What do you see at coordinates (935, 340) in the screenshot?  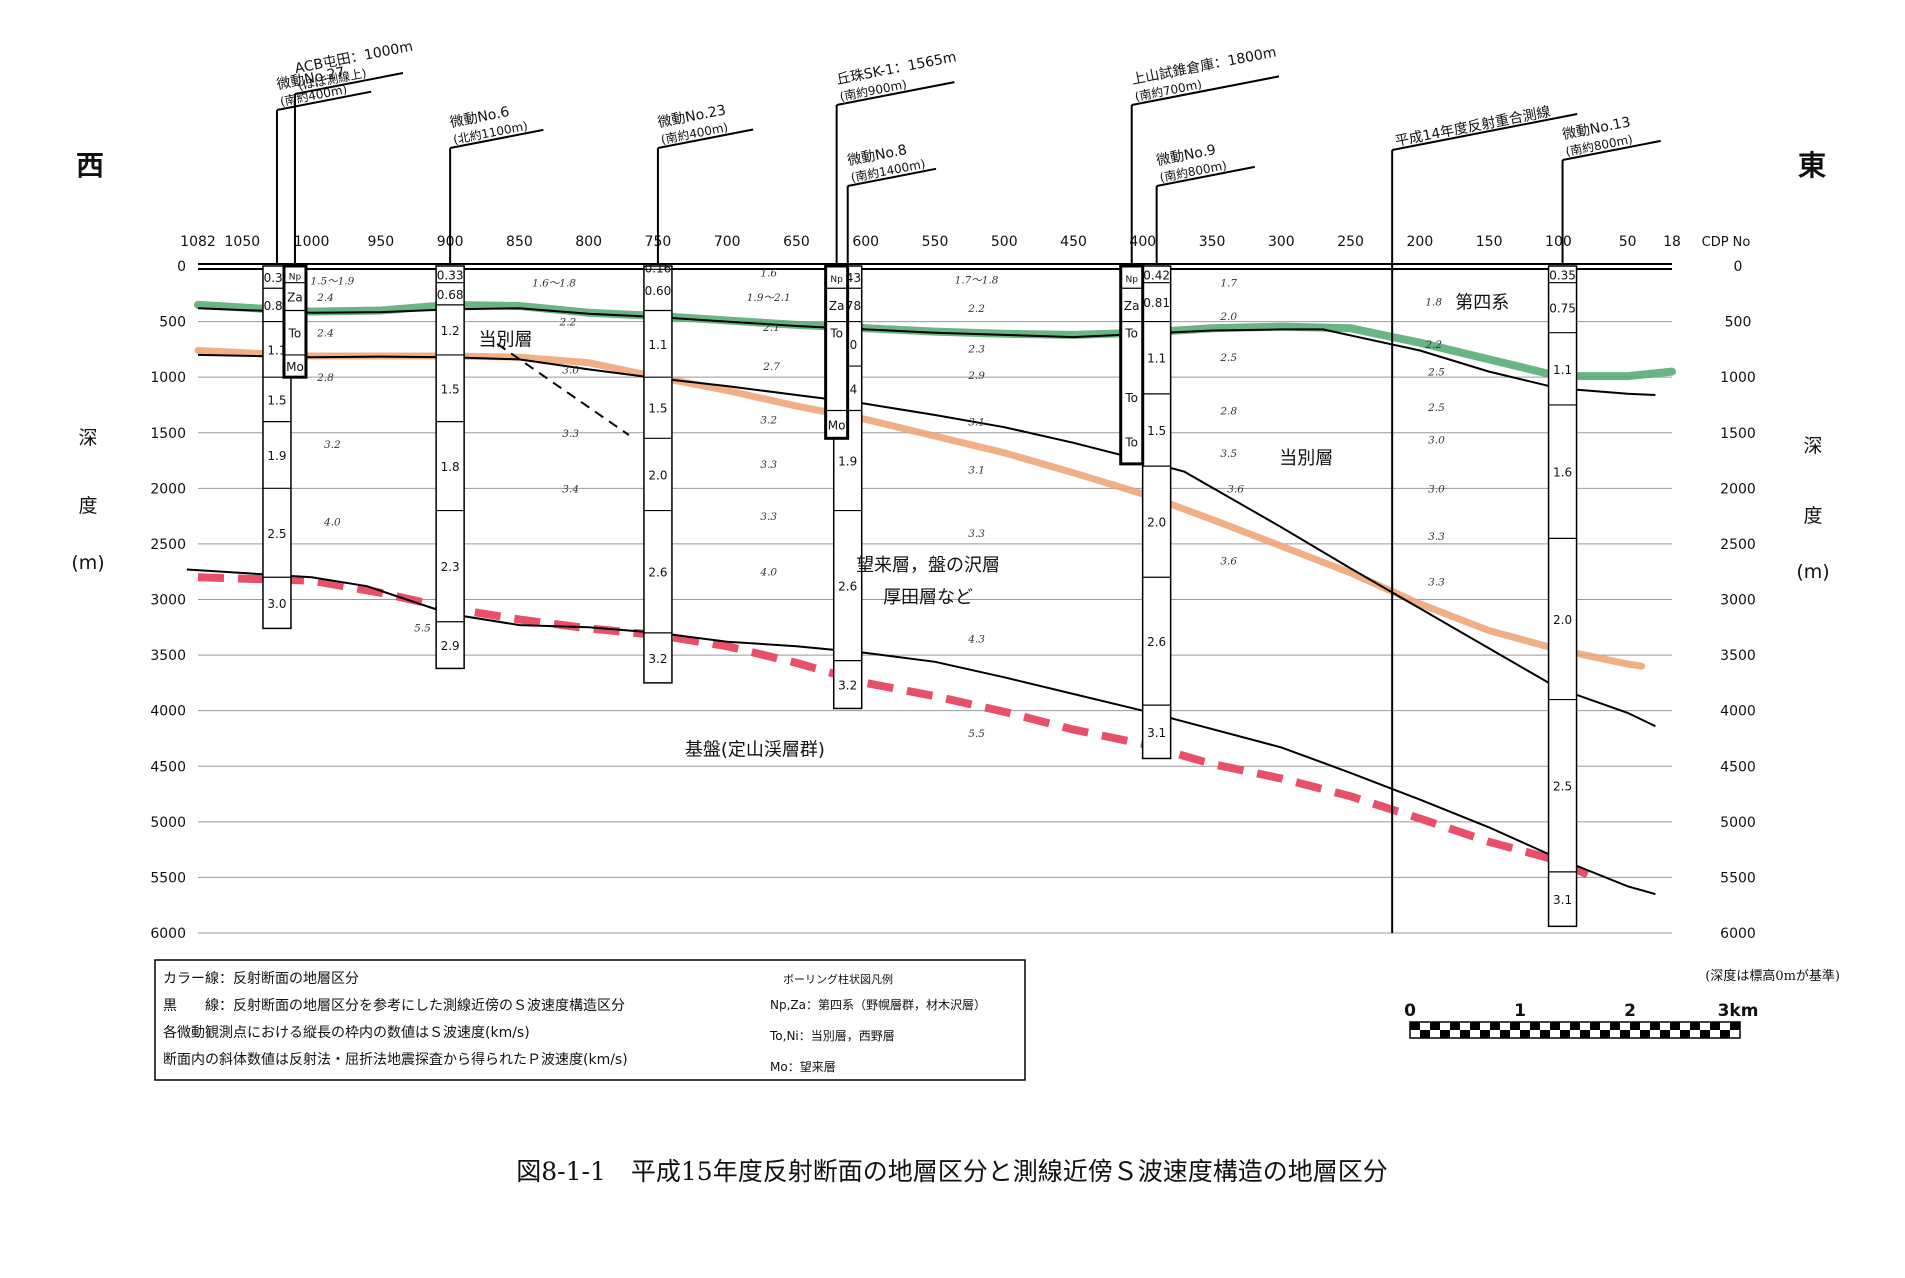 I see `green-horizon` at bounding box center [935, 340].